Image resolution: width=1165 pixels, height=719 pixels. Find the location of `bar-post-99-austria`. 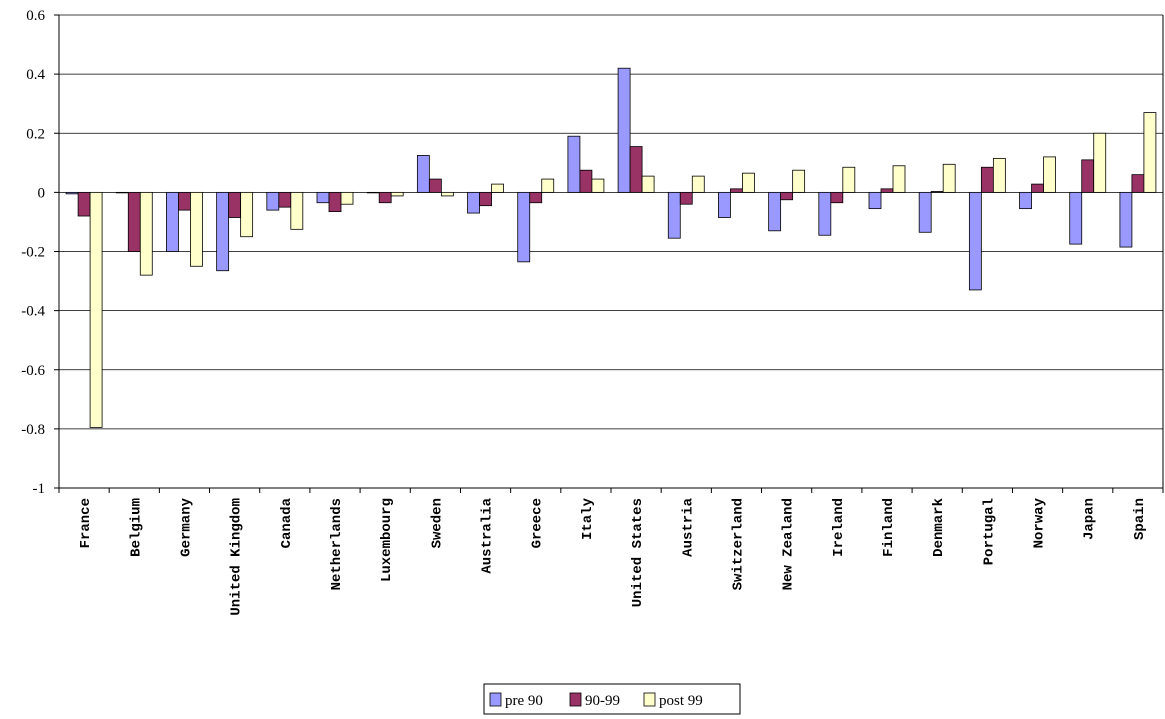

bar-post-99-austria is located at coordinates (698, 184).